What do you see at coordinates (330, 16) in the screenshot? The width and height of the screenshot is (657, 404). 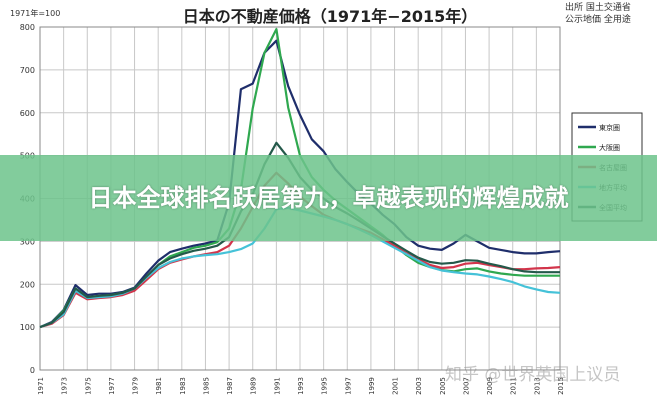 I see `chart-title: 日本の不動産価格（1971年−2015年）` at bounding box center [330, 16].